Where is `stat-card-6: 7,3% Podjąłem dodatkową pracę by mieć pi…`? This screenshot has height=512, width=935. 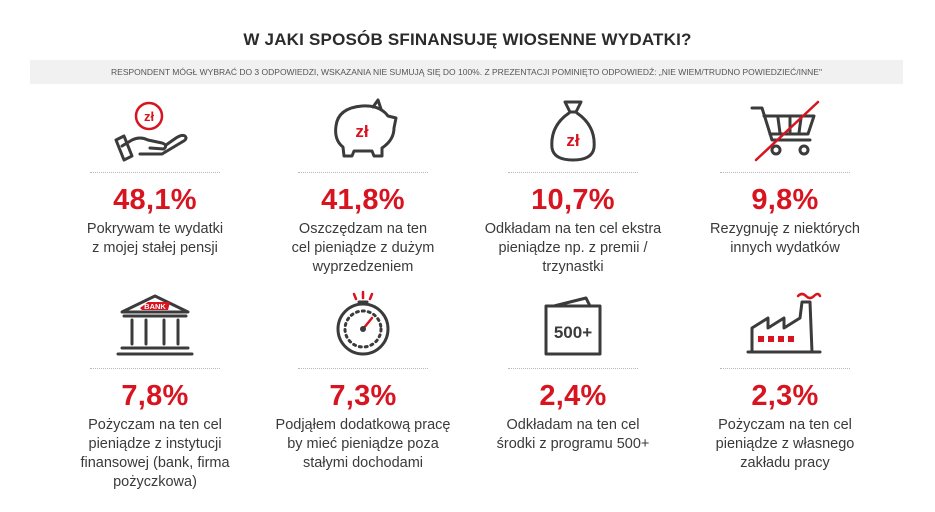
stat-card-6: 7,3% Podjąłem dodatkową pracę by mieć pi… is located at coordinates (363, 397).